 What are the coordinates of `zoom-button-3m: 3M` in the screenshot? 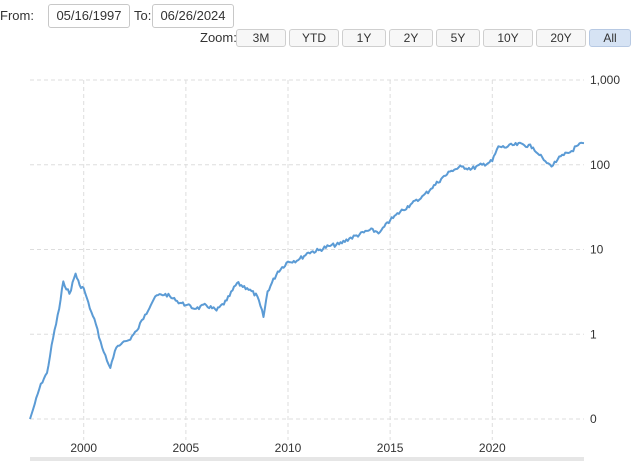 It's located at (261, 38).